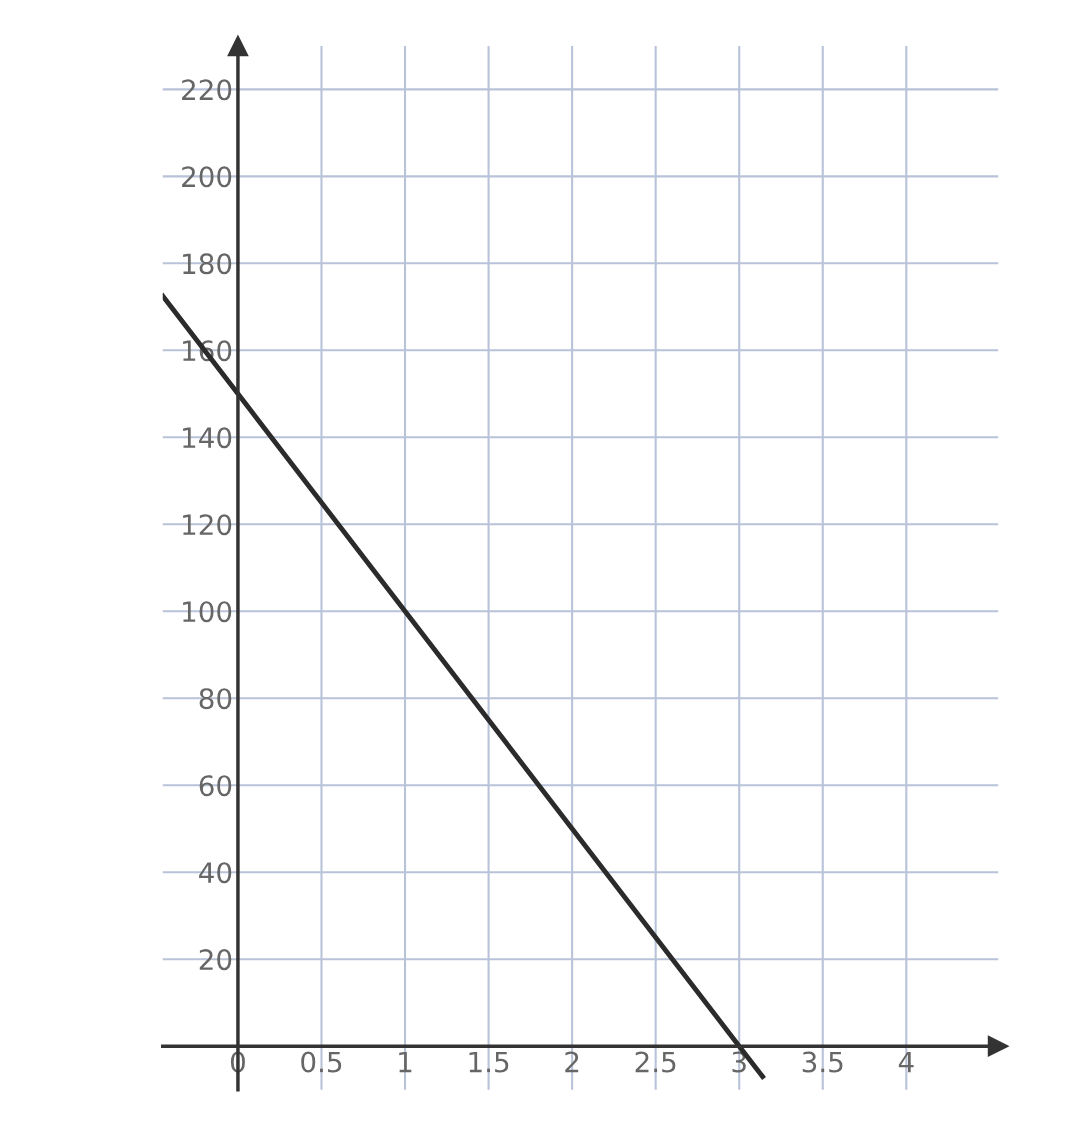  I want to click on y-tick-label: 120, so click(207, 525).